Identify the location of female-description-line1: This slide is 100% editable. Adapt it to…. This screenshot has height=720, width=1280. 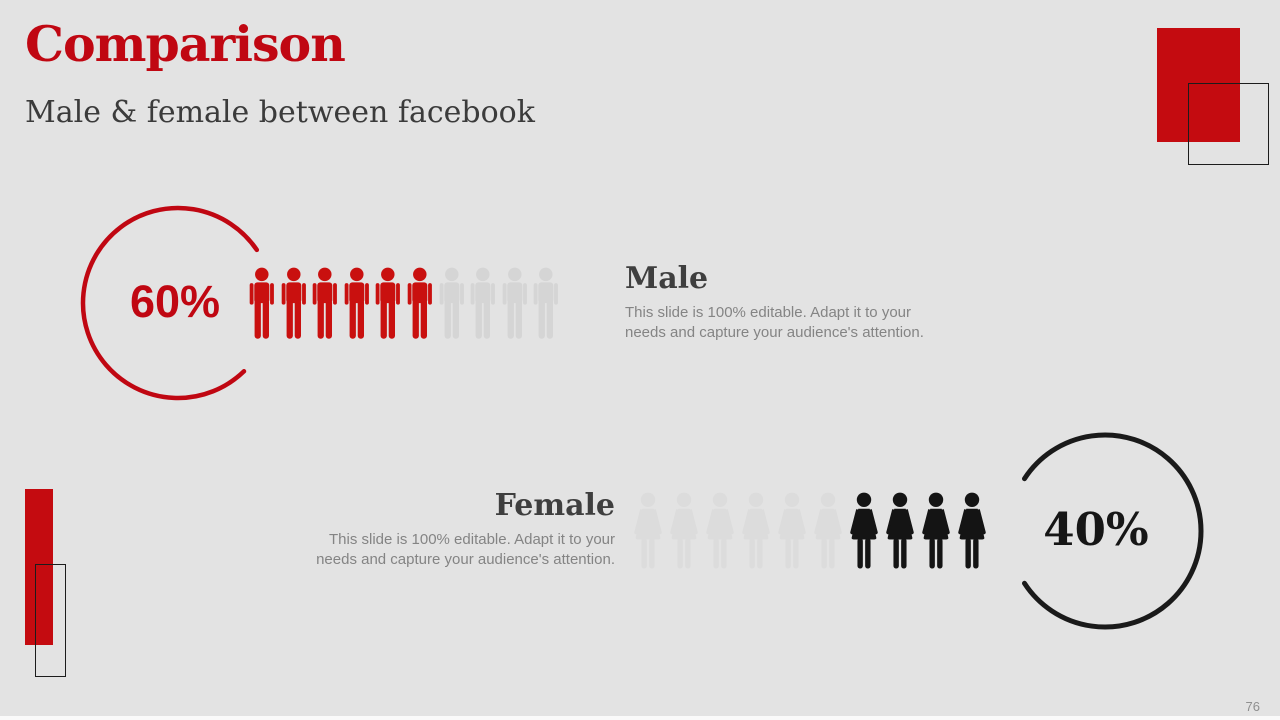
(472, 539).